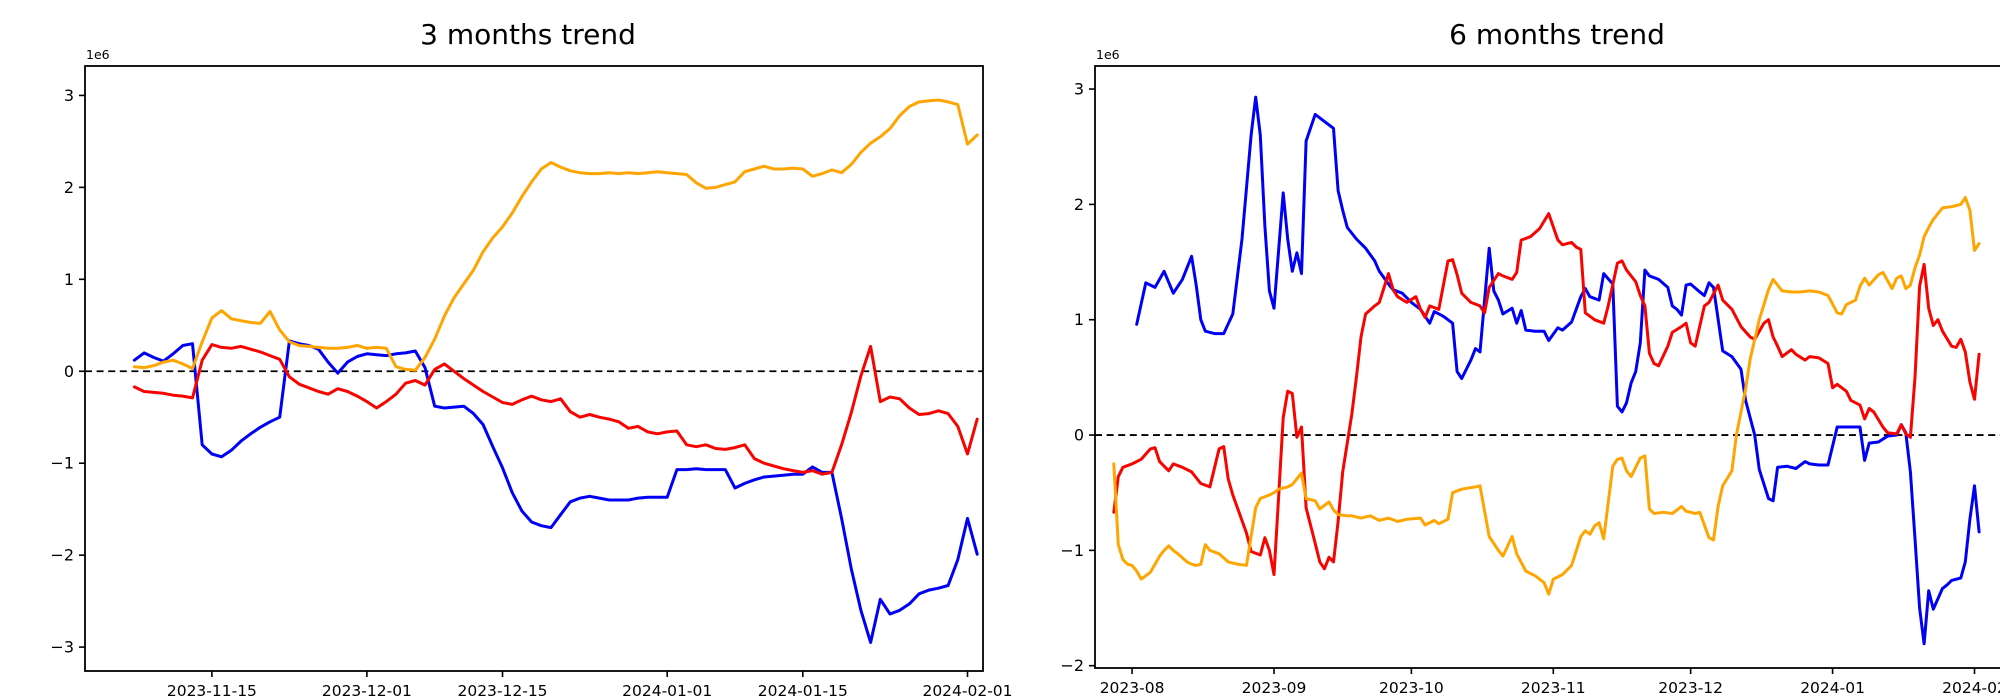  What do you see at coordinates (1557, 34) in the screenshot?
I see `chart-title: 6 months trend` at bounding box center [1557, 34].